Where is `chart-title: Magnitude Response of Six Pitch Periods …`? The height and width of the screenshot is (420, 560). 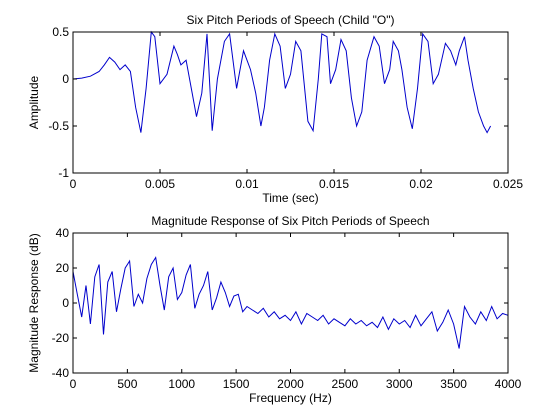
chart-title: Magnitude Response of Six Pitch Periods … is located at coordinates (290, 221).